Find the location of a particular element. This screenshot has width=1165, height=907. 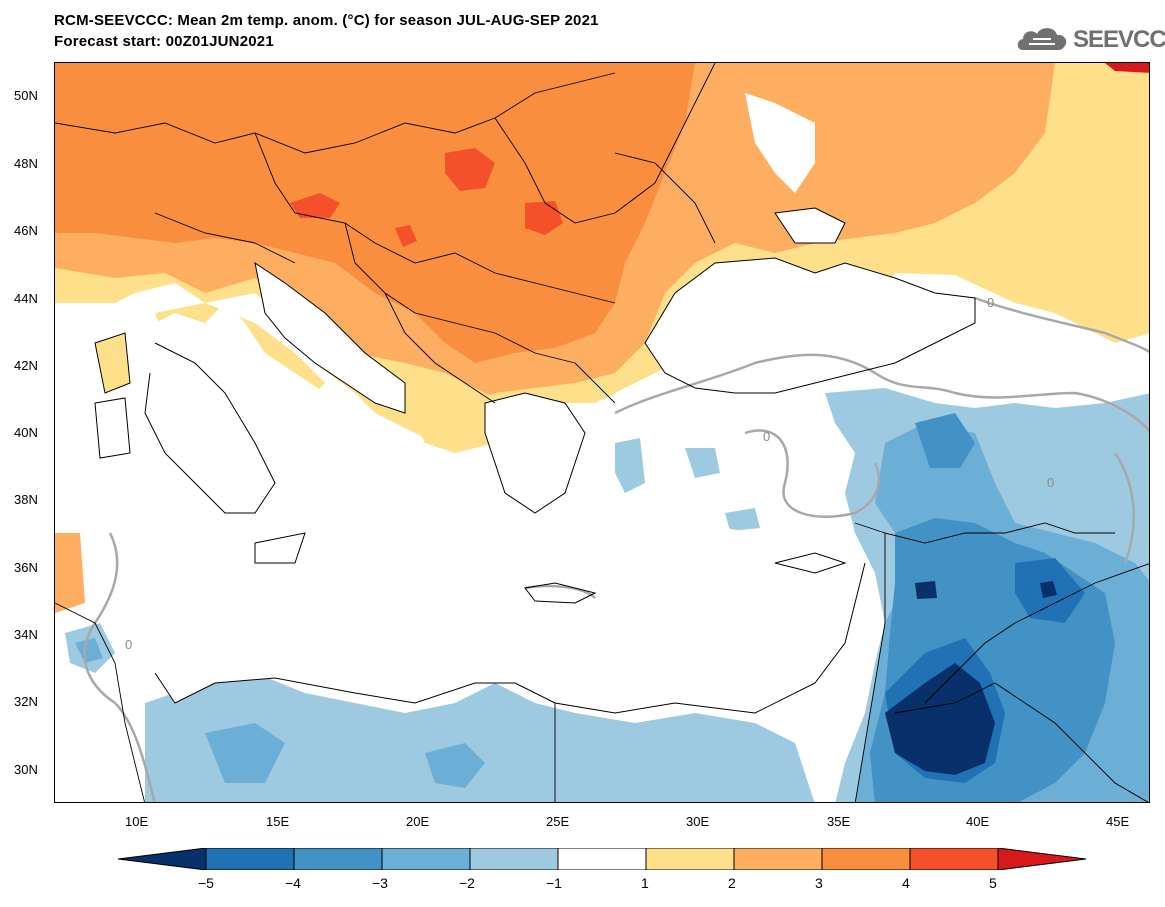

y-tick-label: 46N is located at coordinates (26, 230).